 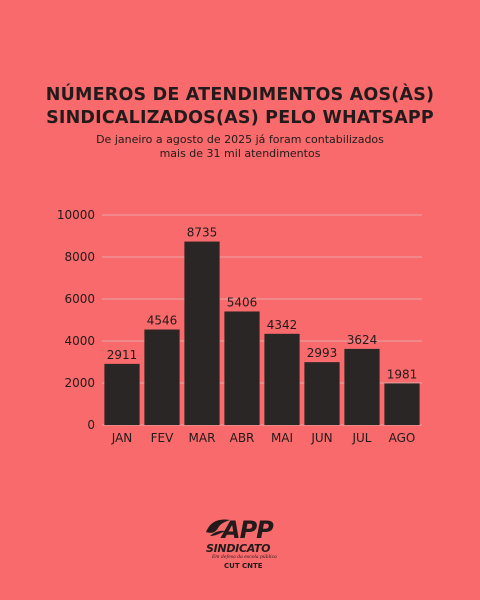 What do you see at coordinates (282, 379) in the screenshot?
I see `bar-mai` at bounding box center [282, 379].